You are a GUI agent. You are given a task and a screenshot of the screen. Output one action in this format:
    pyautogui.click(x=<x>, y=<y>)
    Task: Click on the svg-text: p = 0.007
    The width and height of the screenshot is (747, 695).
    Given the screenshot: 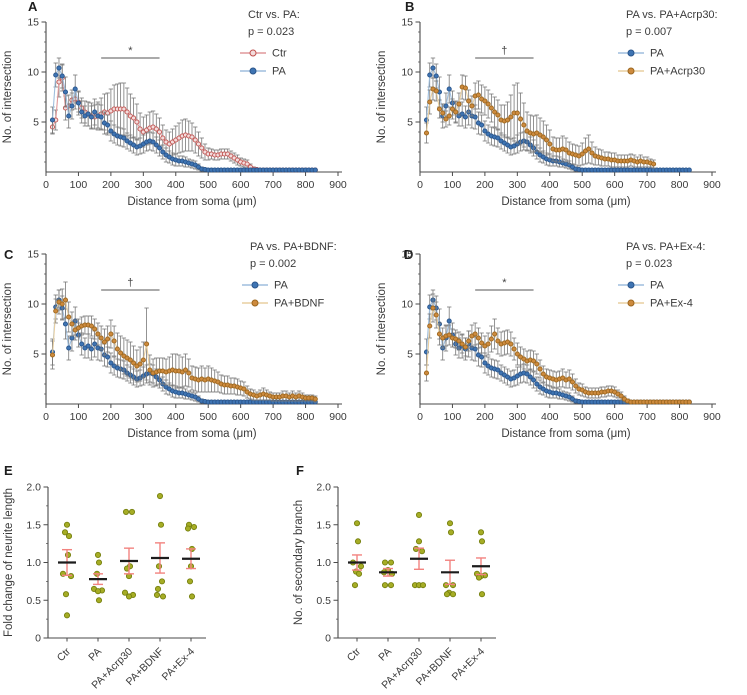 What is the action you would take?
    pyautogui.click(x=649, y=32)
    